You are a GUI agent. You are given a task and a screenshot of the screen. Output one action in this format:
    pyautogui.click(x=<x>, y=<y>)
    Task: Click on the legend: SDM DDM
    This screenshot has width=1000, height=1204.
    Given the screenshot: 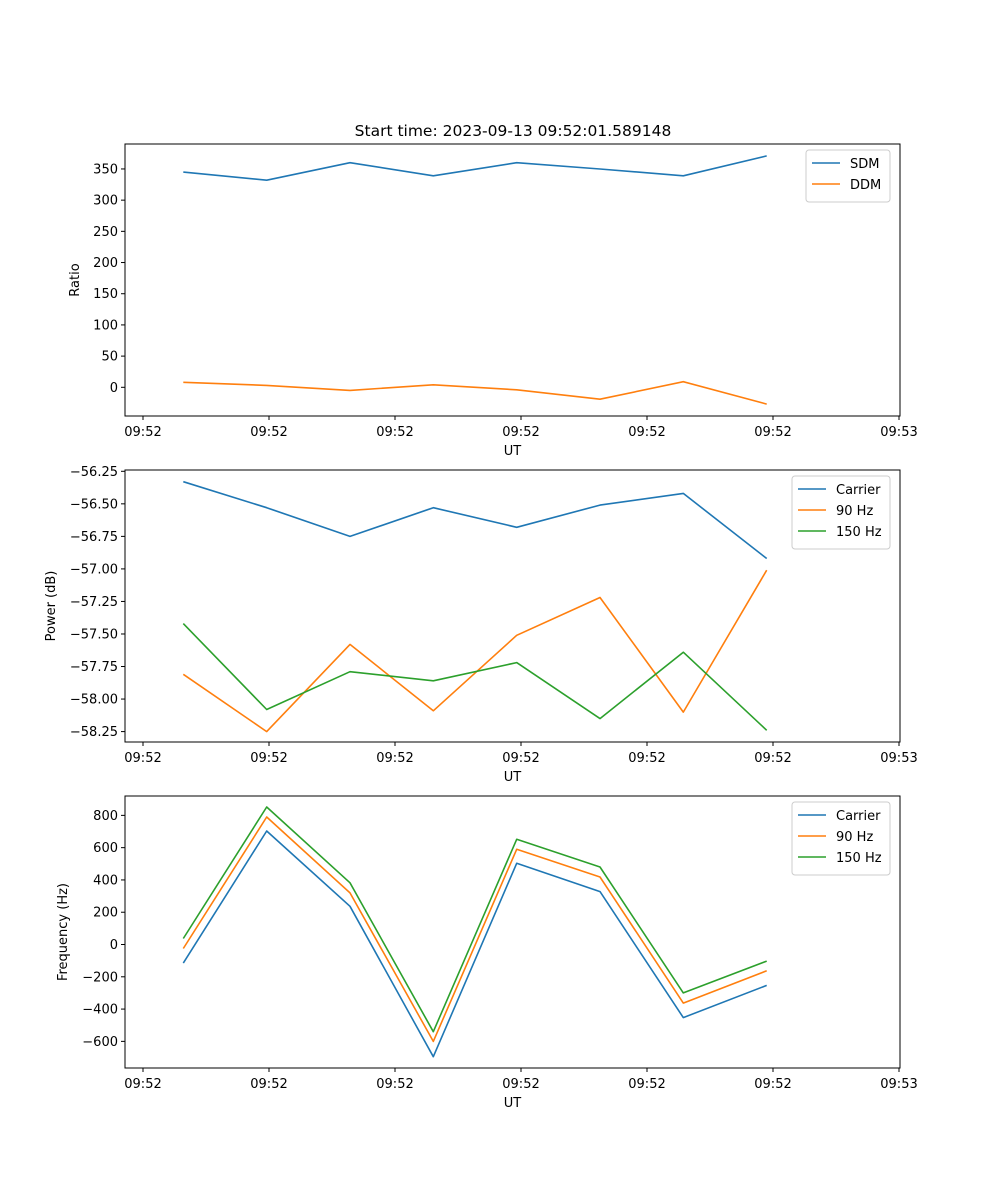 What is the action you would take?
    pyautogui.click(x=848, y=176)
    